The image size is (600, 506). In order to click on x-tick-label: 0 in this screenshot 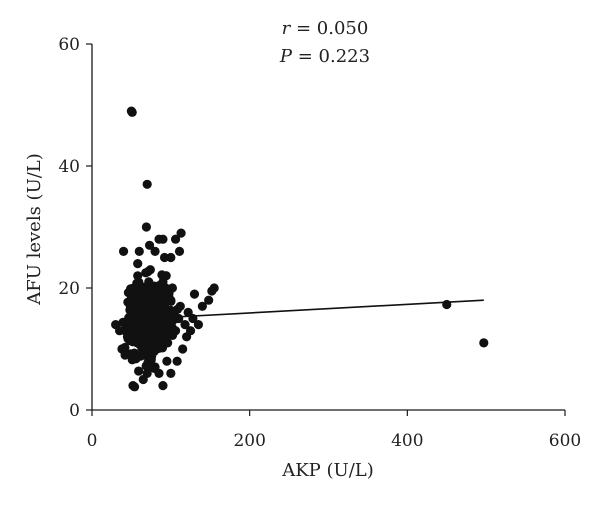, I will do `click(92, 441)`.